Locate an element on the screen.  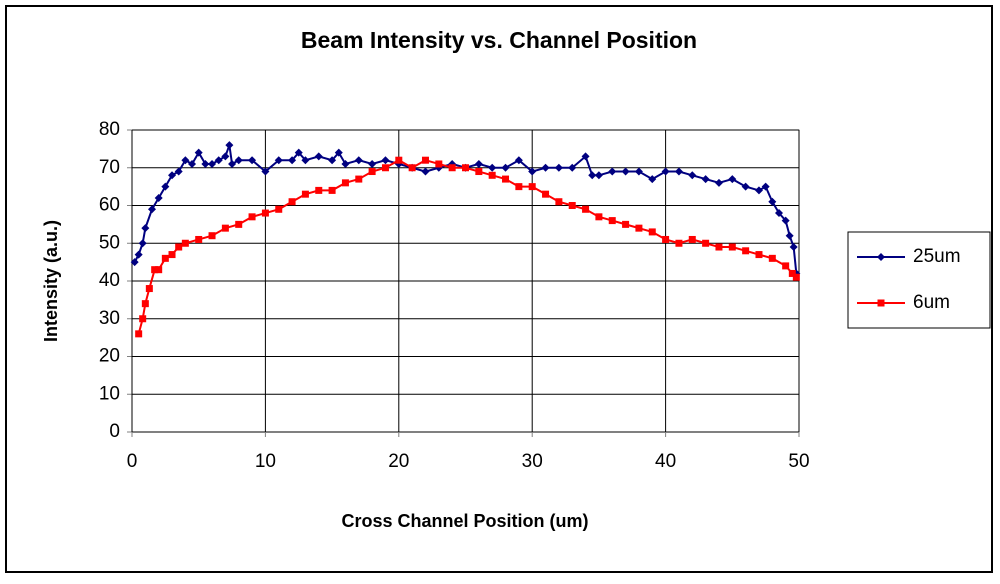
x-tick-label: 50 is located at coordinates (798, 461).